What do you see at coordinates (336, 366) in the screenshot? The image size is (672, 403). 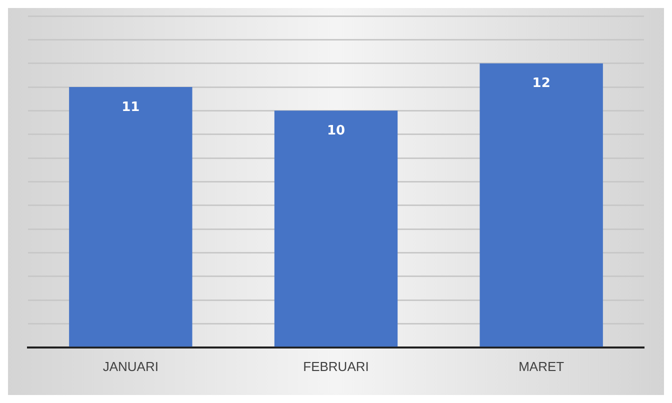 I see `x-tick-label: FEBRUARI` at bounding box center [336, 366].